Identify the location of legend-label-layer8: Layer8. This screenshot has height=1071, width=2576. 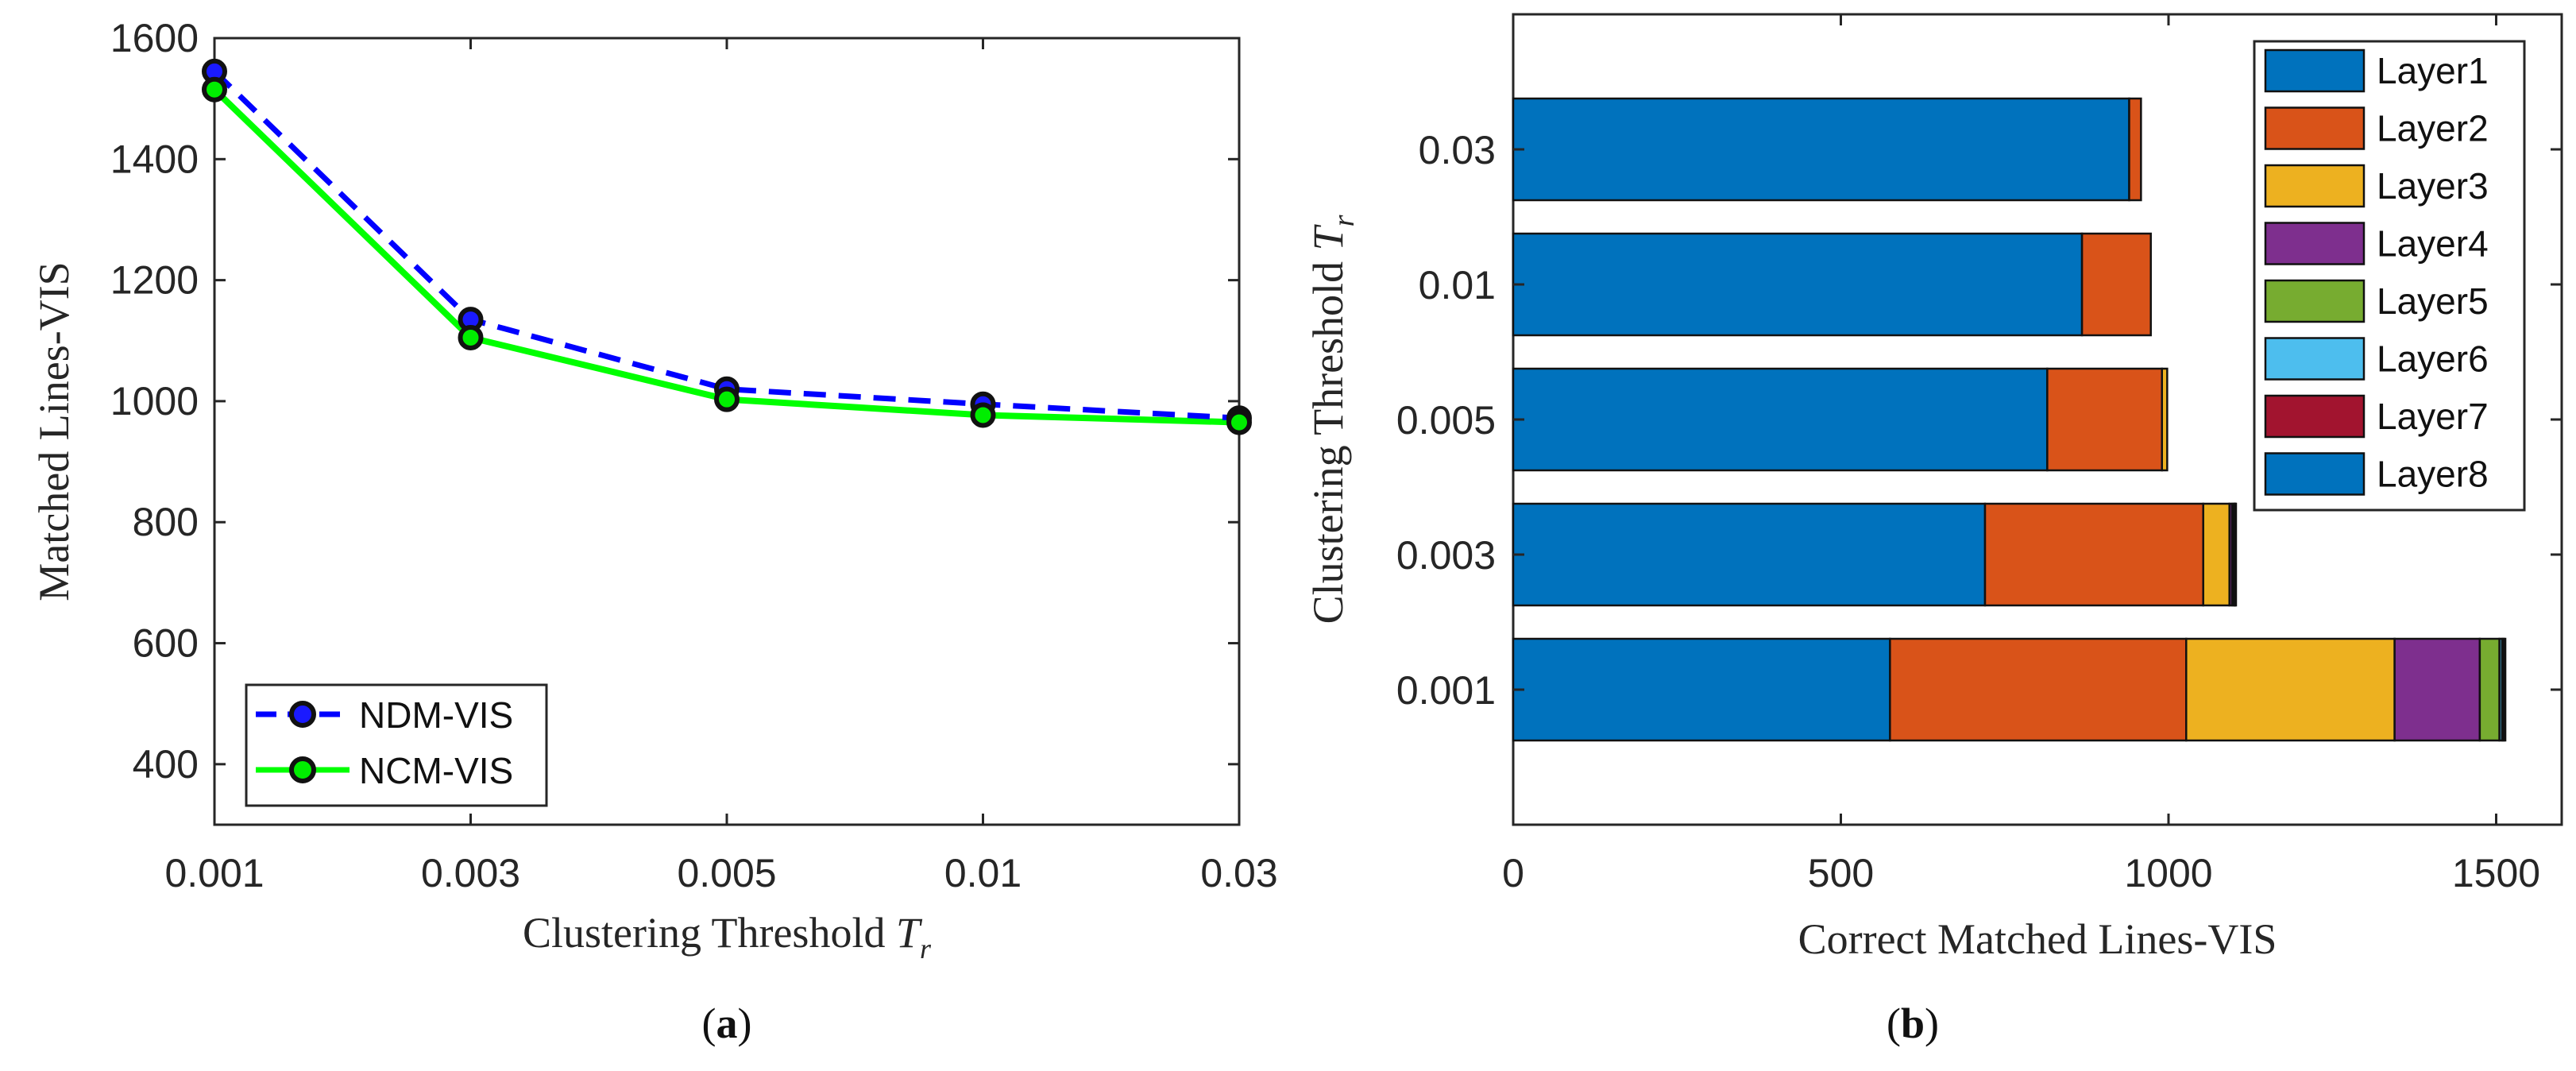
(2433, 474).